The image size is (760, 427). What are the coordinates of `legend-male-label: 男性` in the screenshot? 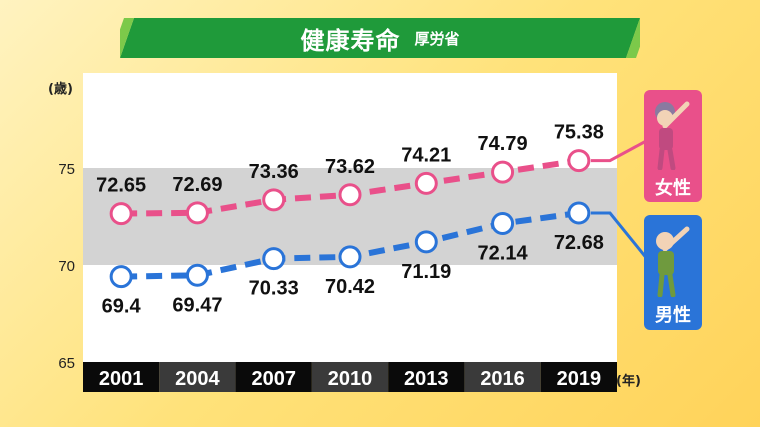 It's located at (673, 315).